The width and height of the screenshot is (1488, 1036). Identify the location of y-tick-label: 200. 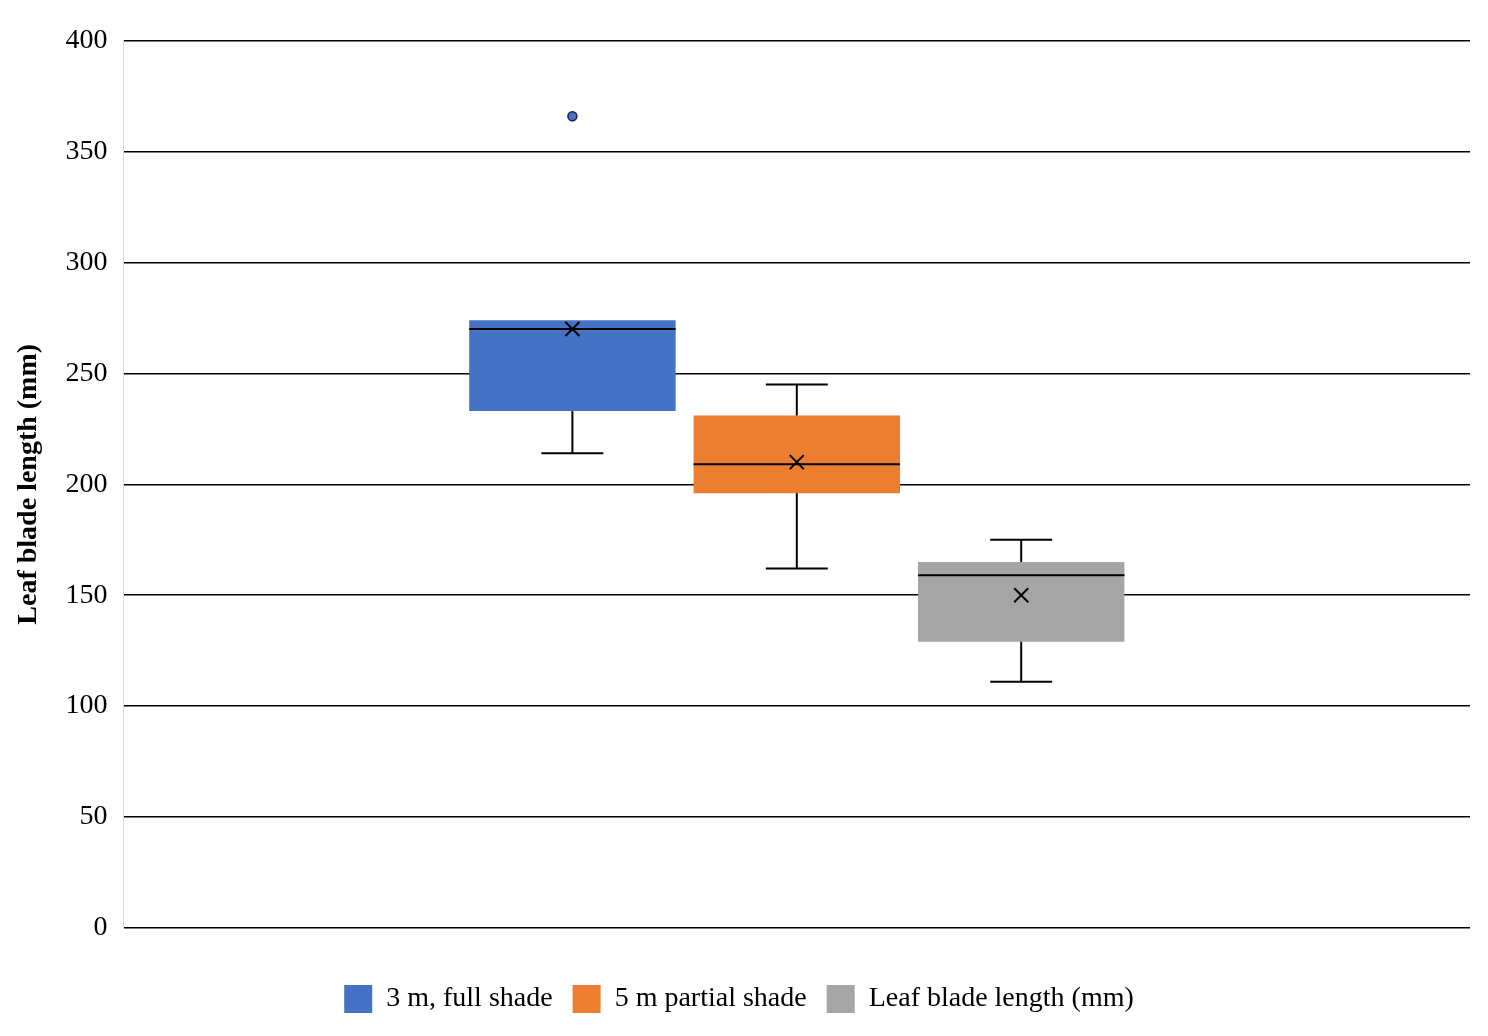
(86, 482).